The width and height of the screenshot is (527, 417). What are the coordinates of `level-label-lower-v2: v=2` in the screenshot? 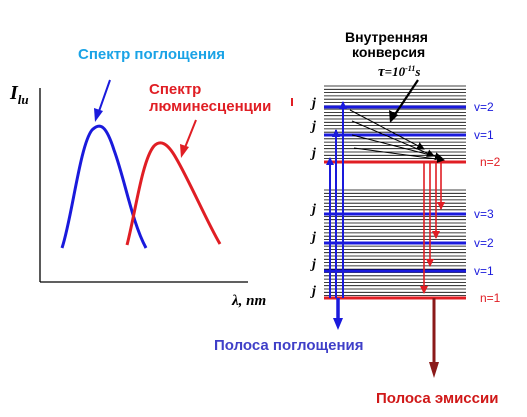 It's located at (484, 243).